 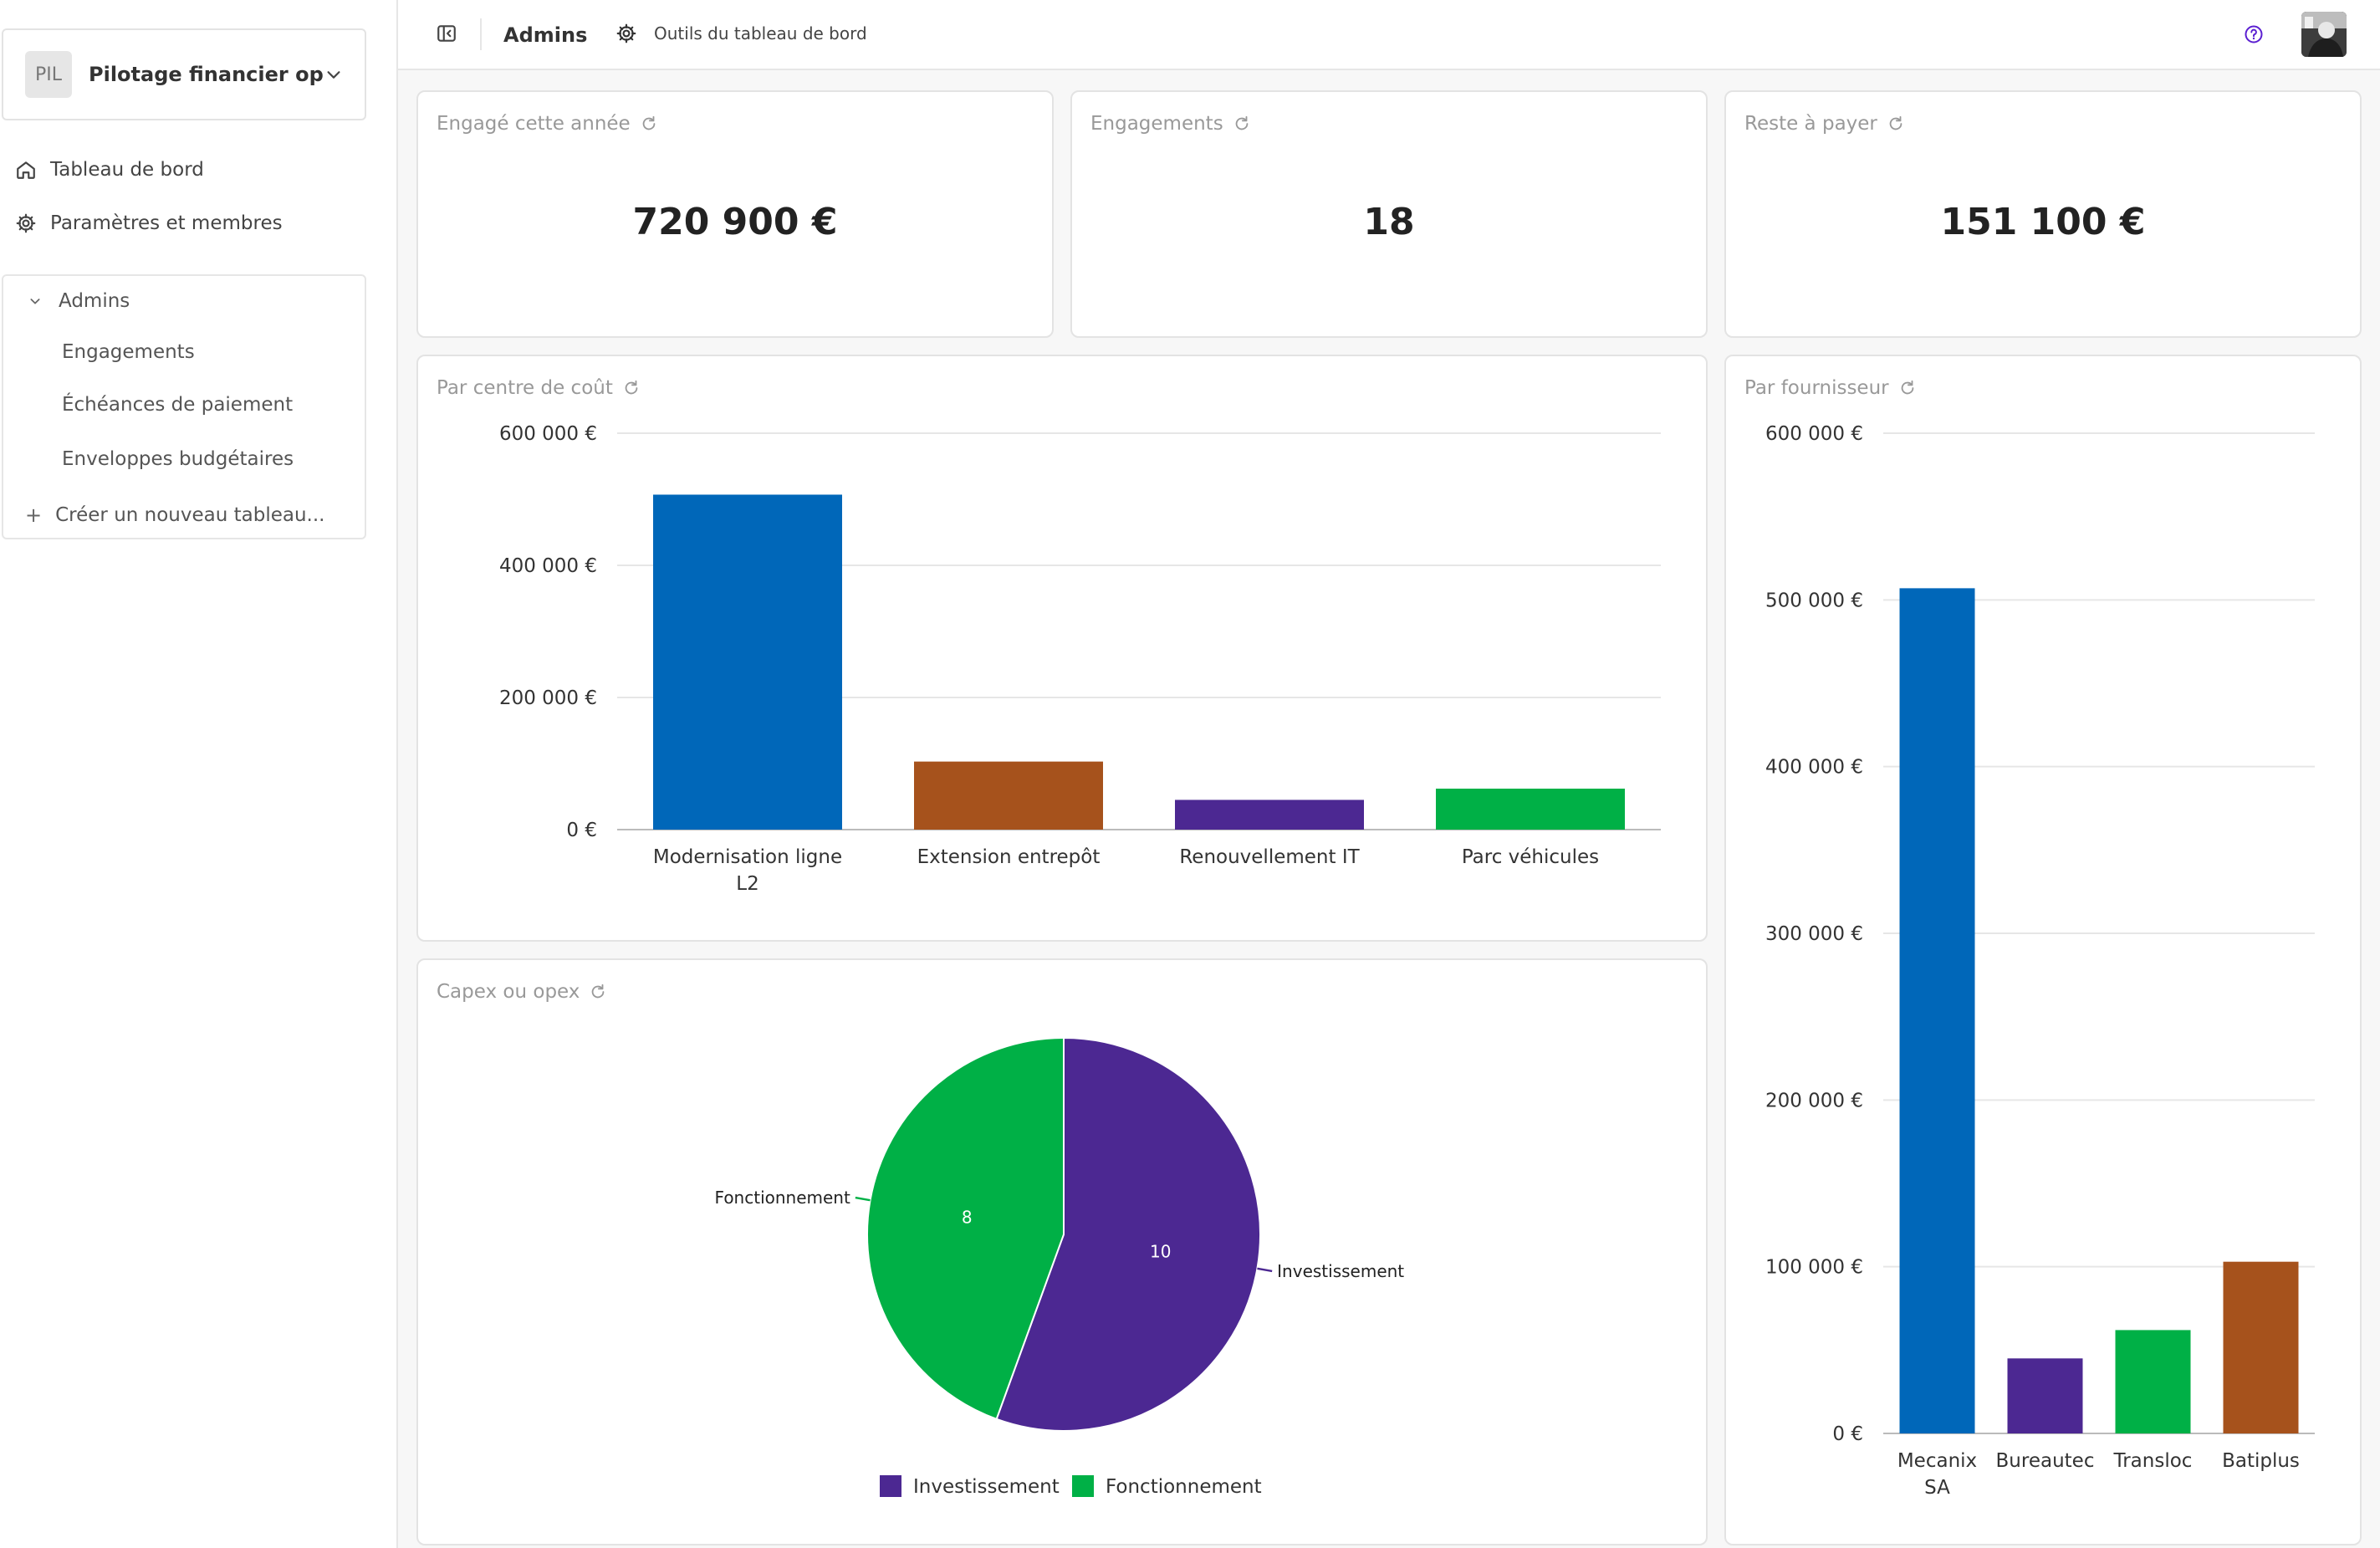 What do you see at coordinates (178, 459) in the screenshot?
I see `sidebar-item-enveloppes: Enveloppes budgétaires` at bounding box center [178, 459].